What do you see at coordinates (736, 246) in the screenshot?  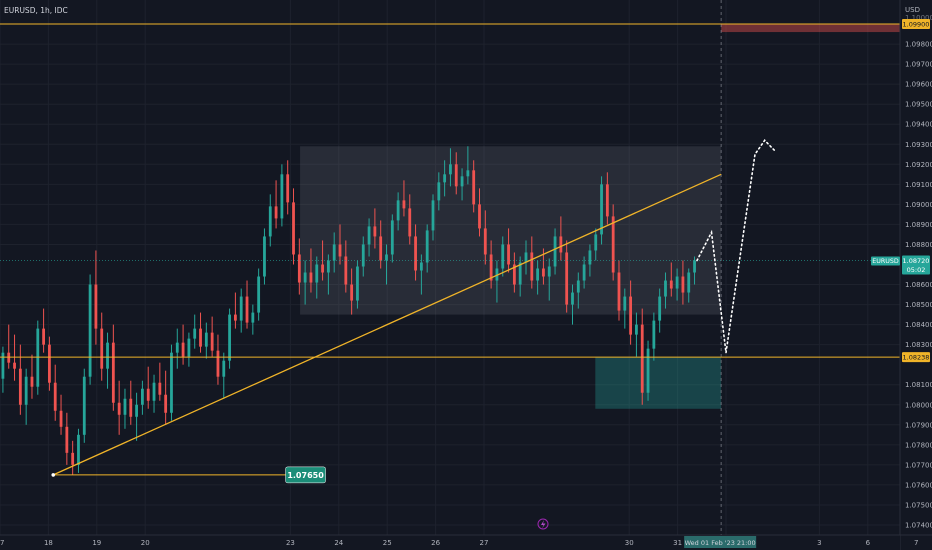 I see `projection-path` at bounding box center [736, 246].